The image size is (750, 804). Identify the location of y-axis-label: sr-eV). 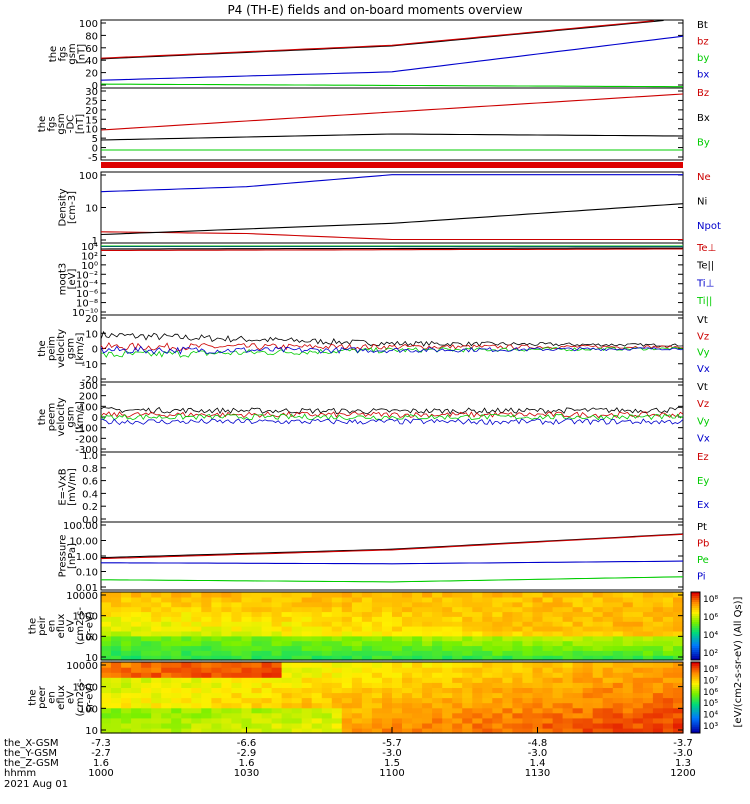
(90, 697).